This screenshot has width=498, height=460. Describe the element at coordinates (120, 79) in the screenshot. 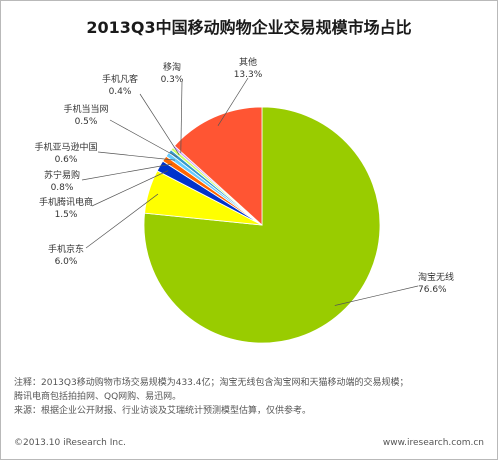

I see `slice-label-name: 手机凡客` at that location.